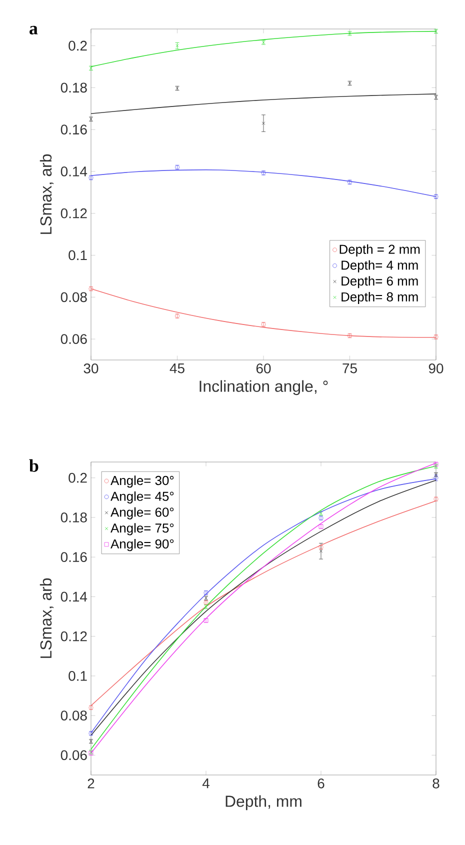 The image size is (465, 845). Describe the element at coordinates (142, 497) in the screenshot. I see `legend-label: Angle= 45°` at that location.